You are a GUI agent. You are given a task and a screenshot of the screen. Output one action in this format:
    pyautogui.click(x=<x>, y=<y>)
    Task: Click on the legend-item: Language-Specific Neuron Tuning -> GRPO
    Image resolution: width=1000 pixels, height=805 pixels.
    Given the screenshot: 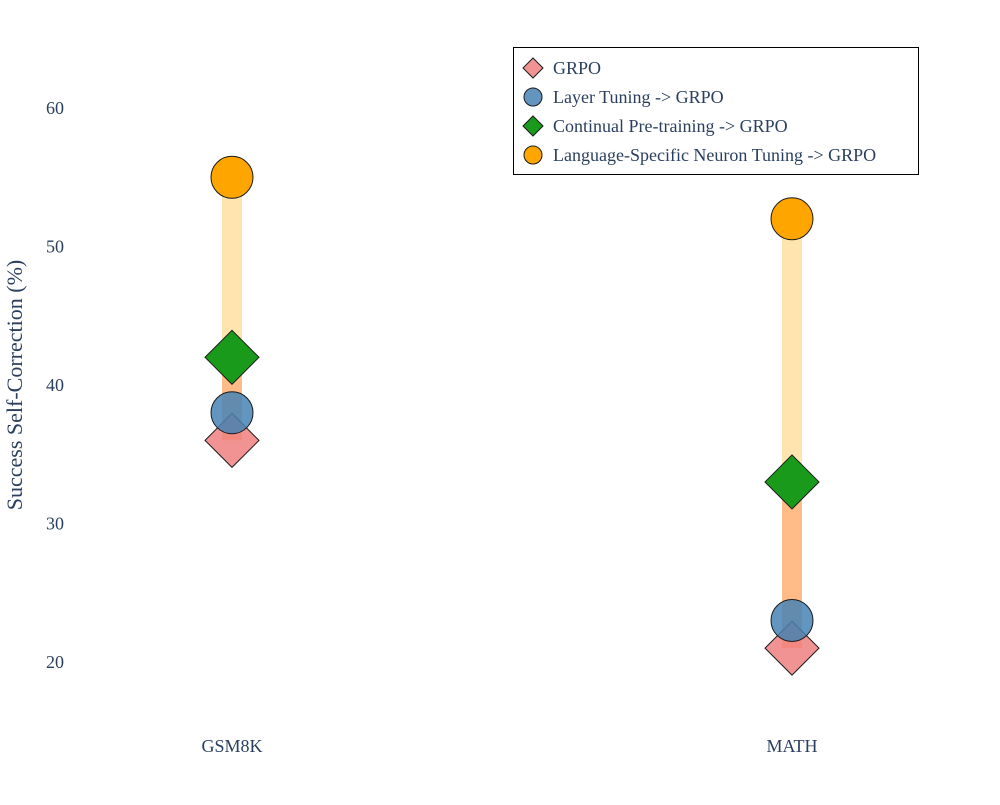 What is the action you would take?
    pyautogui.click(x=699, y=155)
    